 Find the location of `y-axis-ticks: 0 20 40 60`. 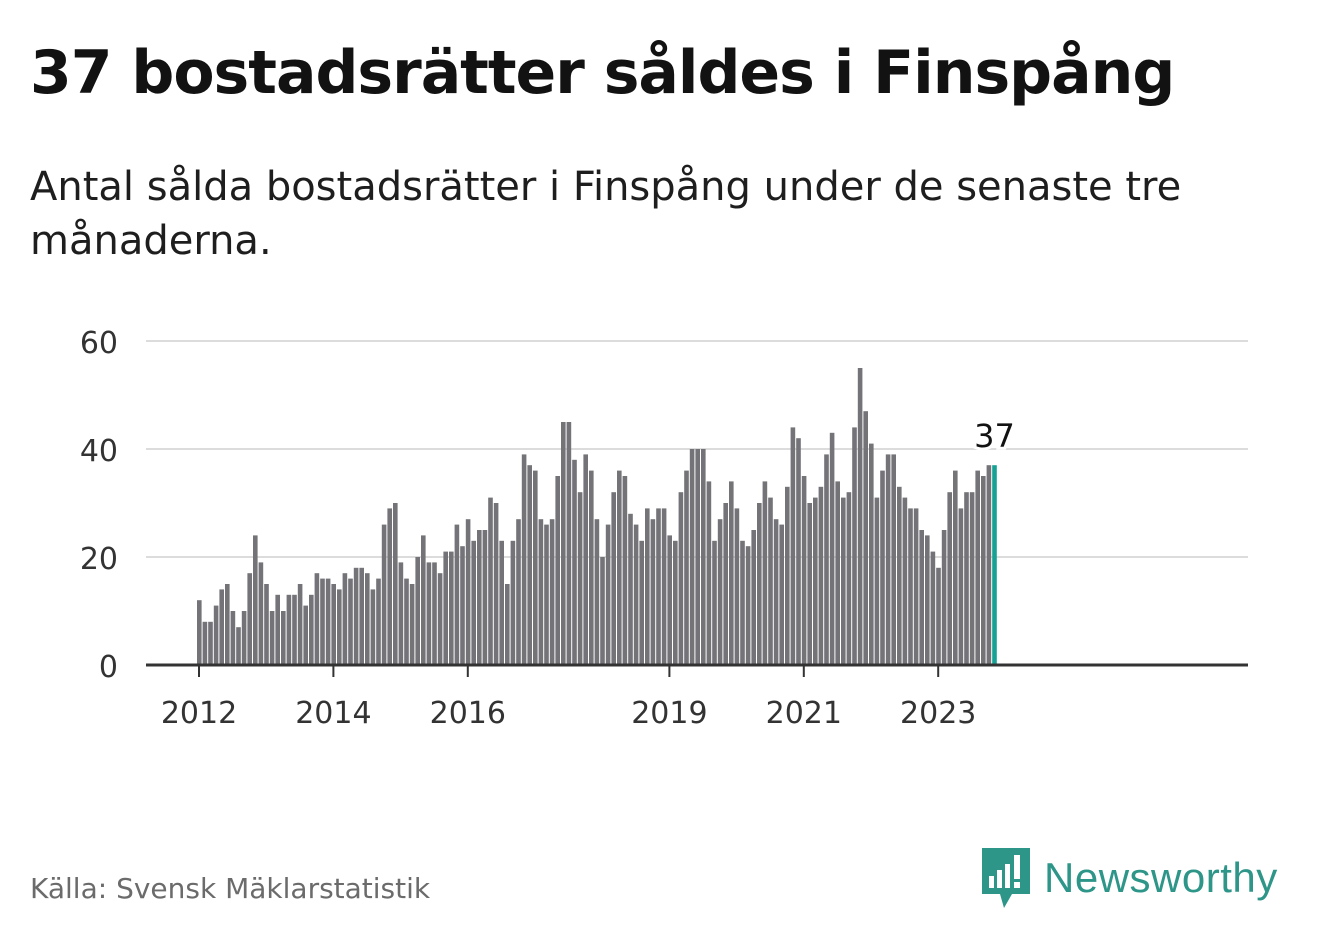

y-axis-ticks: 0 20 40 60 is located at coordinates (99, 505).